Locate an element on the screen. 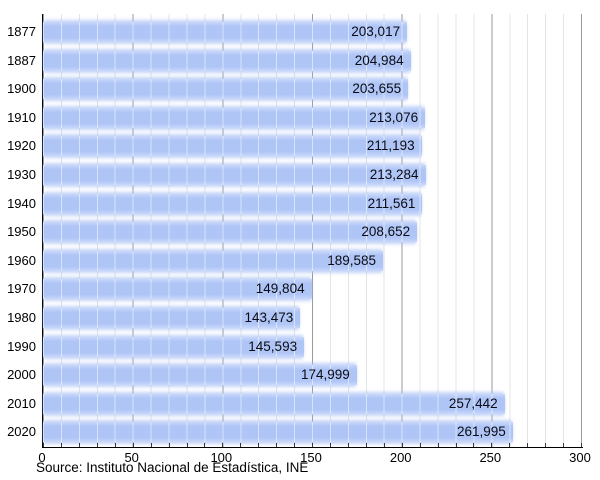 The image size is (600, 480). bar-row: 1960 189,585 is located at coordinates (295, 257).